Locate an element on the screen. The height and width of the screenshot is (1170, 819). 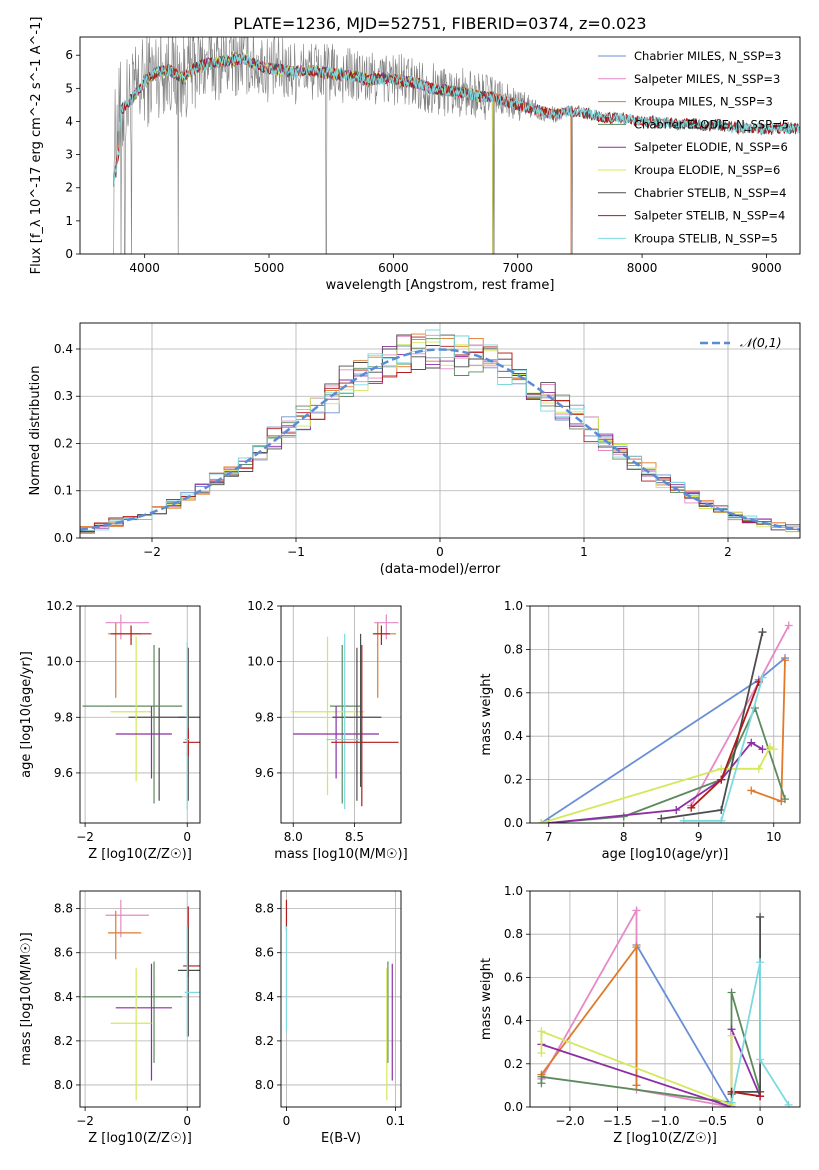
x-tick-label: 4000 is located at coordinates (144, 268).